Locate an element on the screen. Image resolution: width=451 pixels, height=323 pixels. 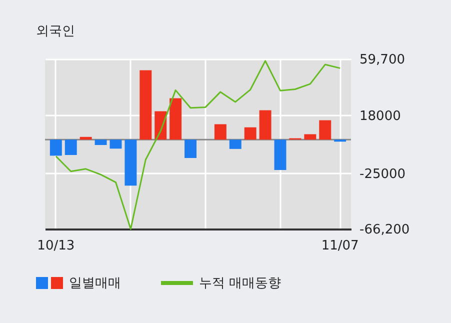
y-tick-label: -25000 is located at coordinates (383, 174).